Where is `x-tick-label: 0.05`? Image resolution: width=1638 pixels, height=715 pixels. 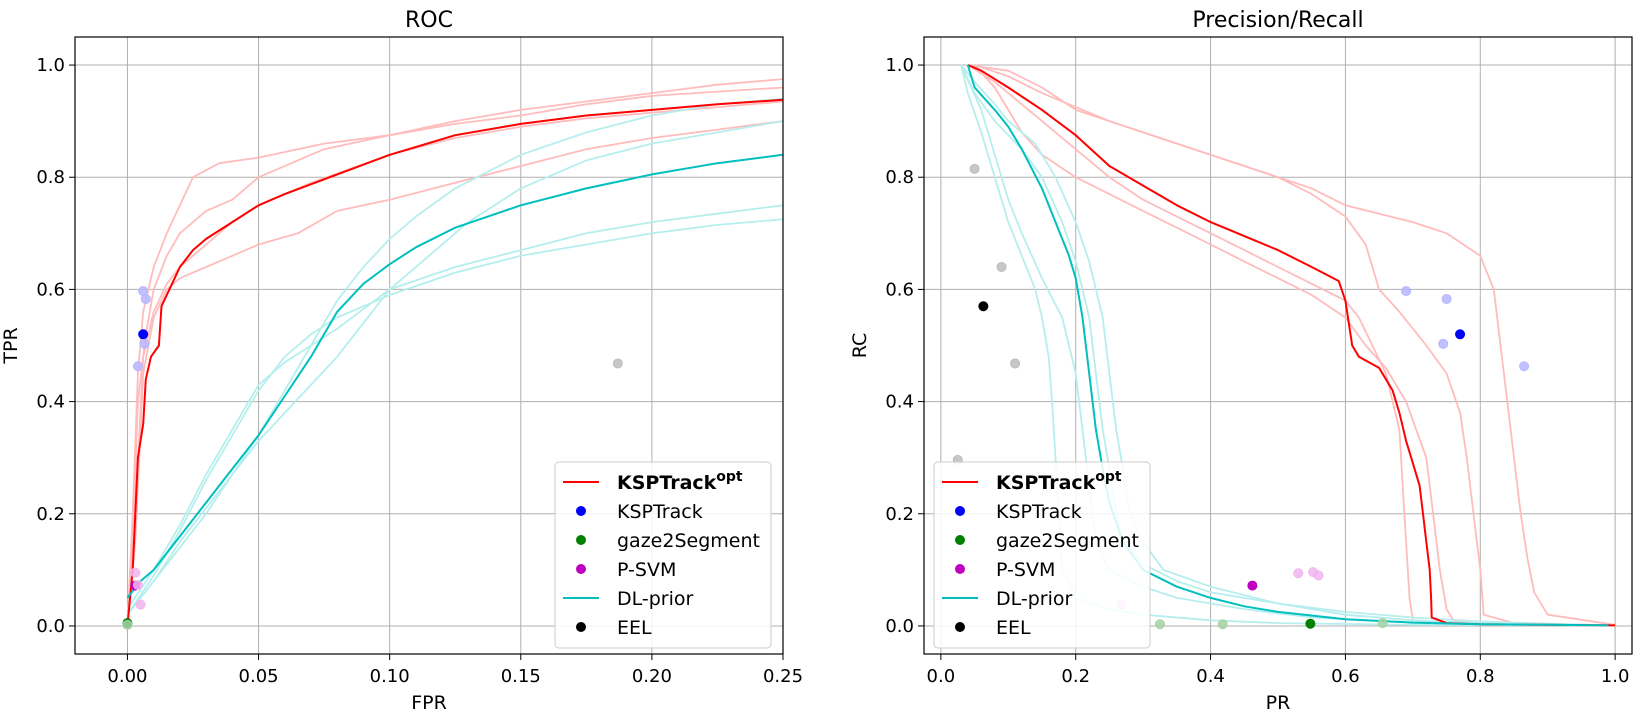 x-tick-label: 0.05 is located at coordinates (259, 676).